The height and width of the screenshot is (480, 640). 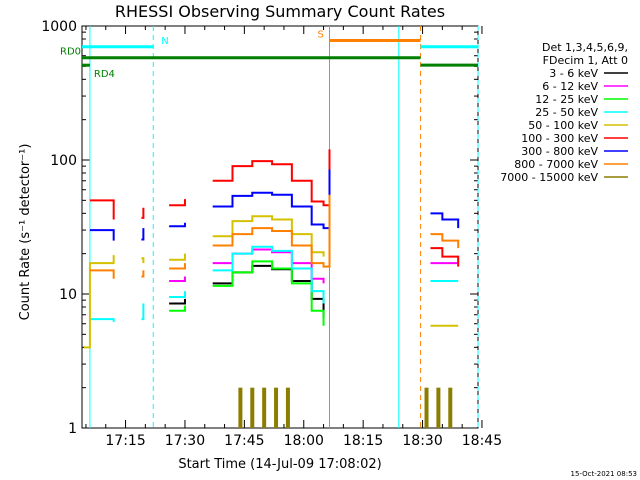 What do you see at coordinates (563, 125) in the screenshot?
I see `legend-label-4: 50 - 100 keV` at bounding box center [563, 125].